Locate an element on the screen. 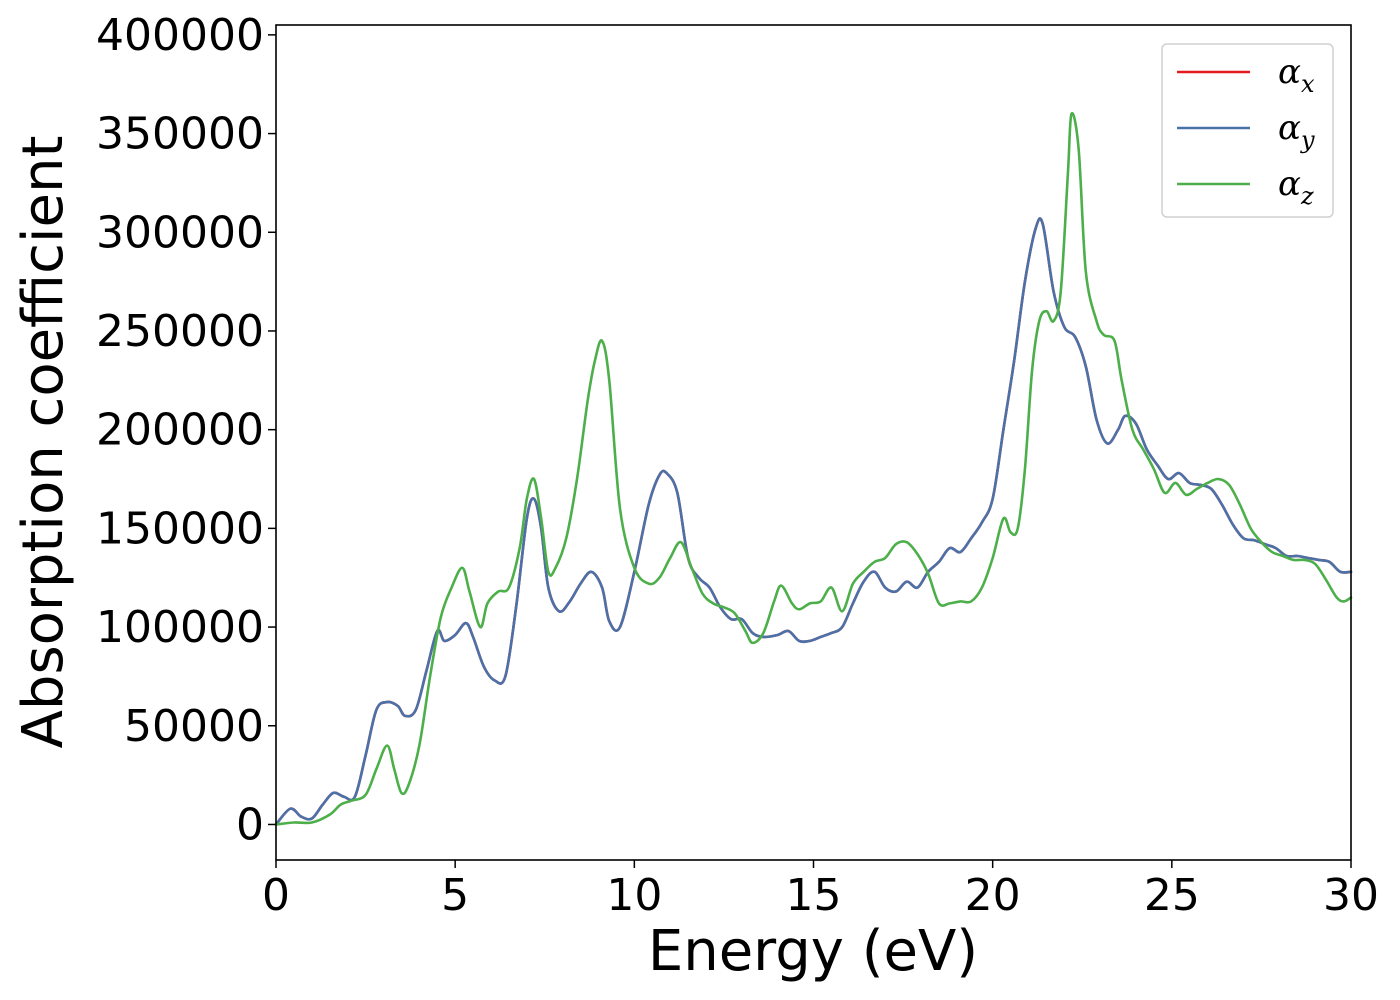 The height and width of the screenshot is (1000, 1400). y-tick-label: 0 is located at coordinates (250, 824).